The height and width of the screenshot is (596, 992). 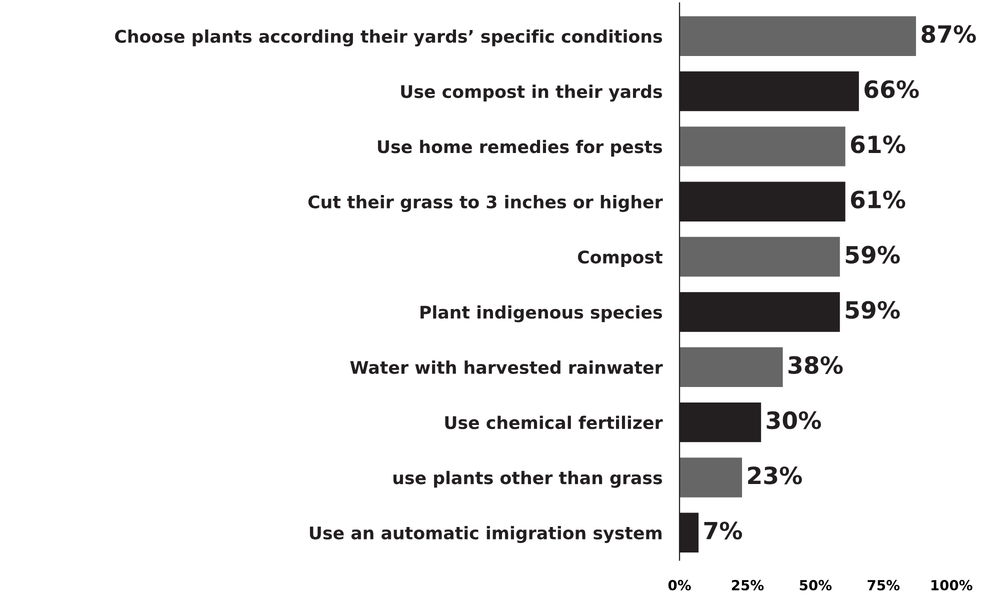 I want to click on x-tick-label: 0%, so click(x=679, y=585).